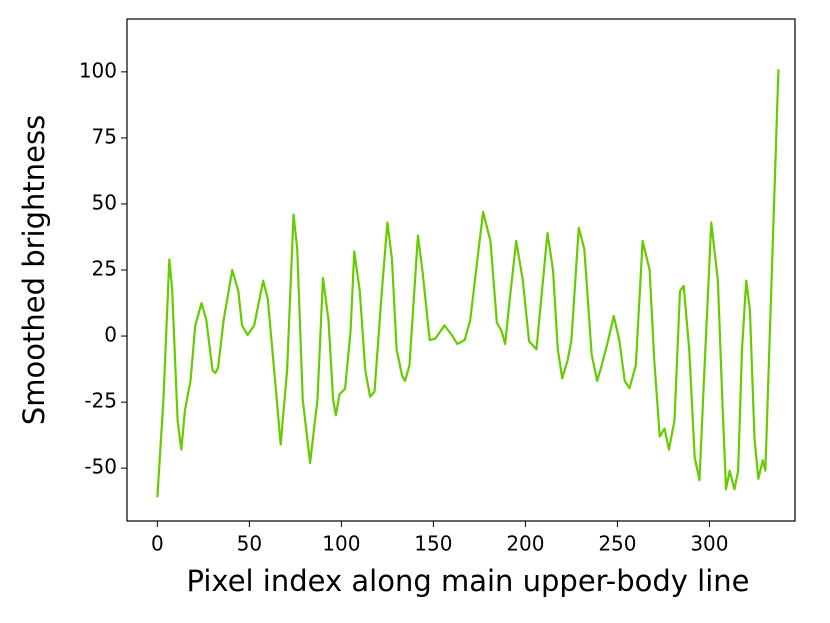 The image size is (830, 623). Describe the element at coordinates (100, 401) in the screenshot. I see `y-tick-label: -25` at that location.